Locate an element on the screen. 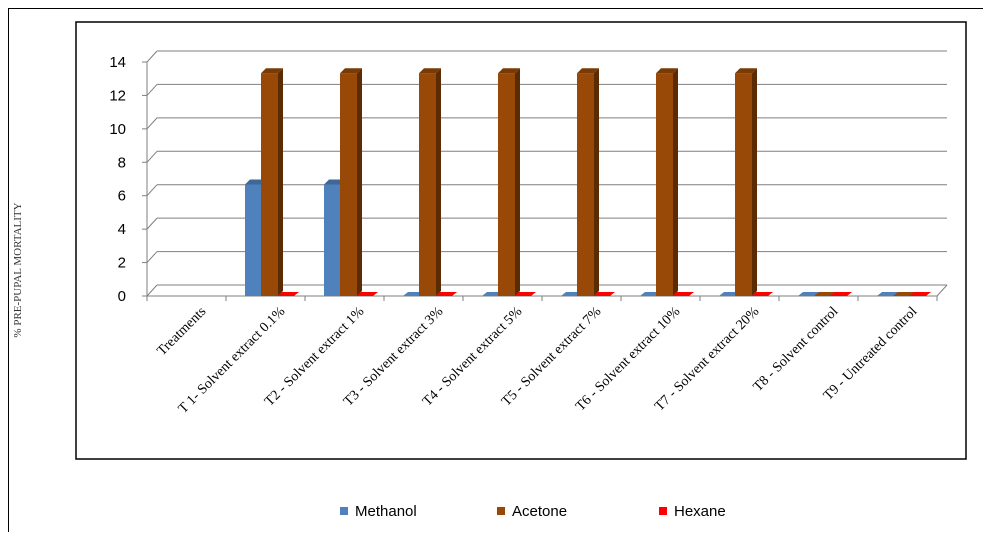 Image resolution: width=984 pixels, height=533 pixels. legend-item-acetone: Acetone is located at coordinates (532, 511).